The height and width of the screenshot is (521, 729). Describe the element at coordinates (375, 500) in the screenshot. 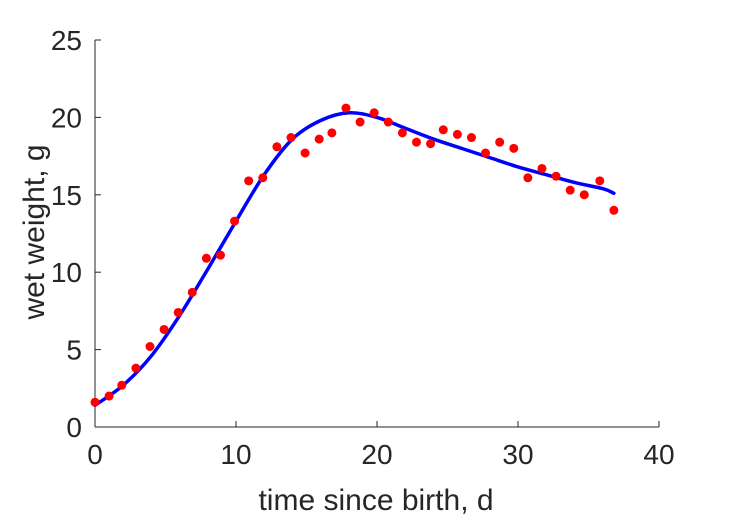

I see `x-axis-title: time since birth, d` at that location.